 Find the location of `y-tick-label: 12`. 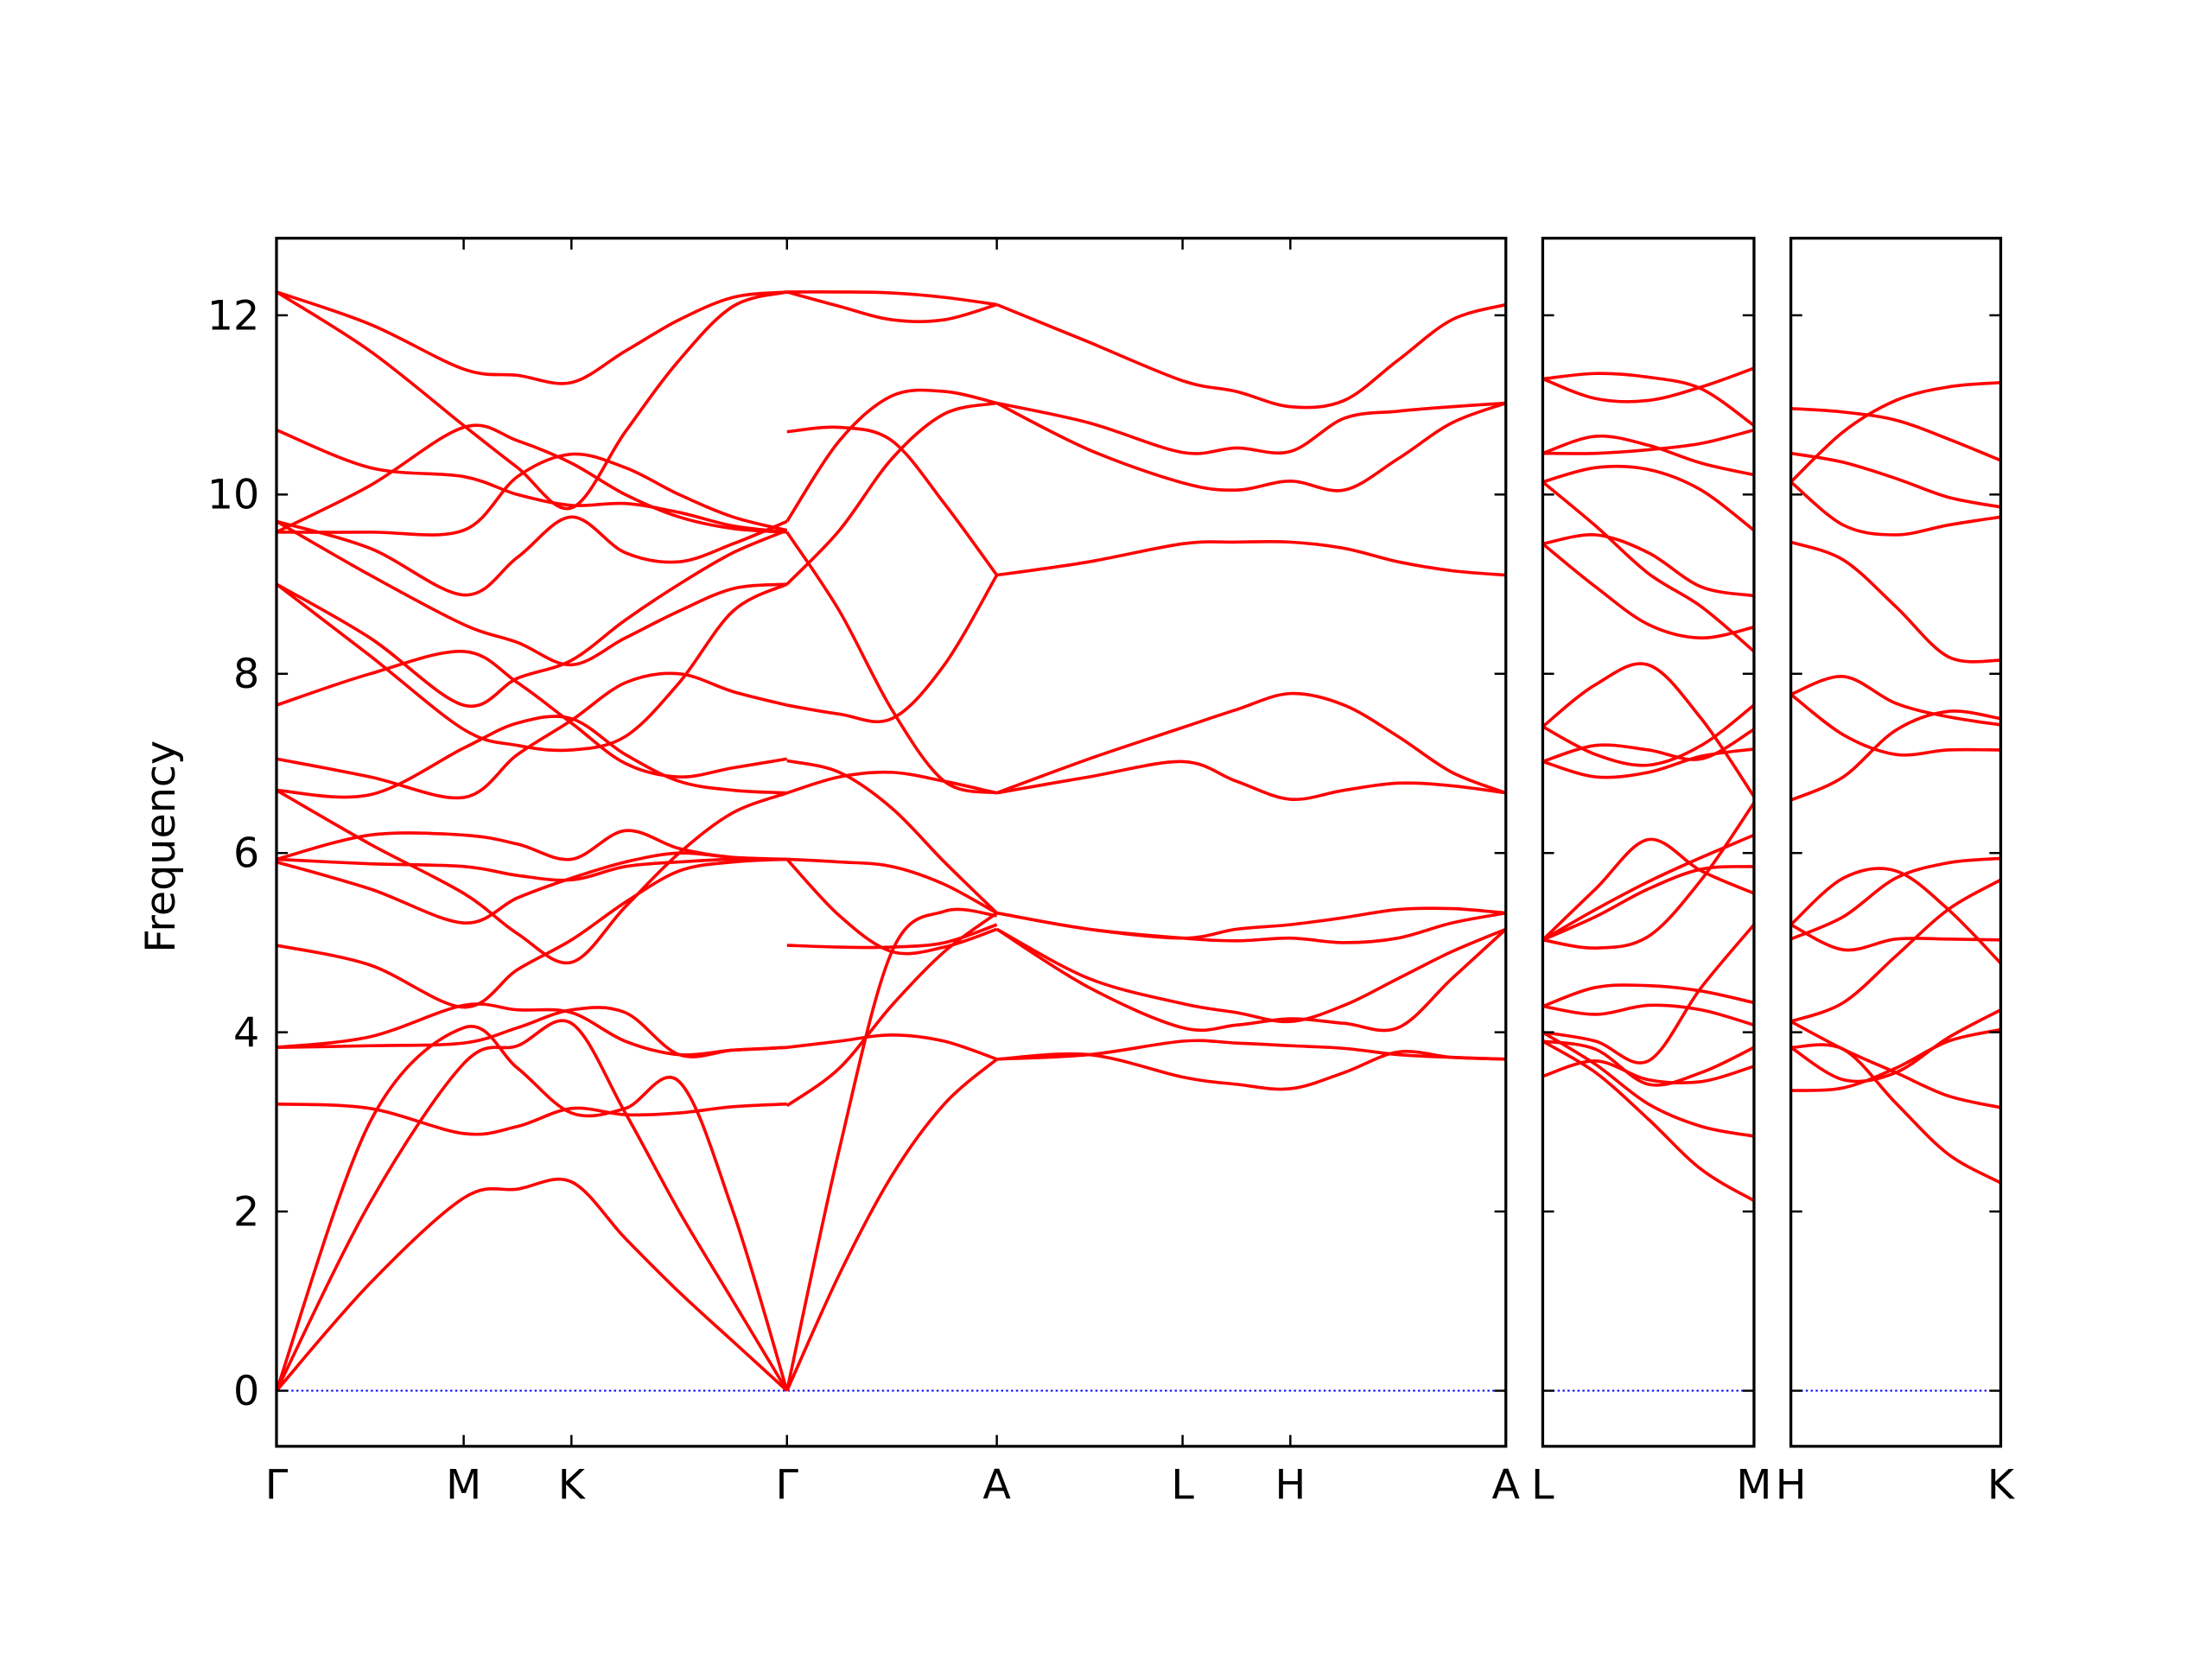

y-tick-label: 12 is located at coordinates (233, 316).